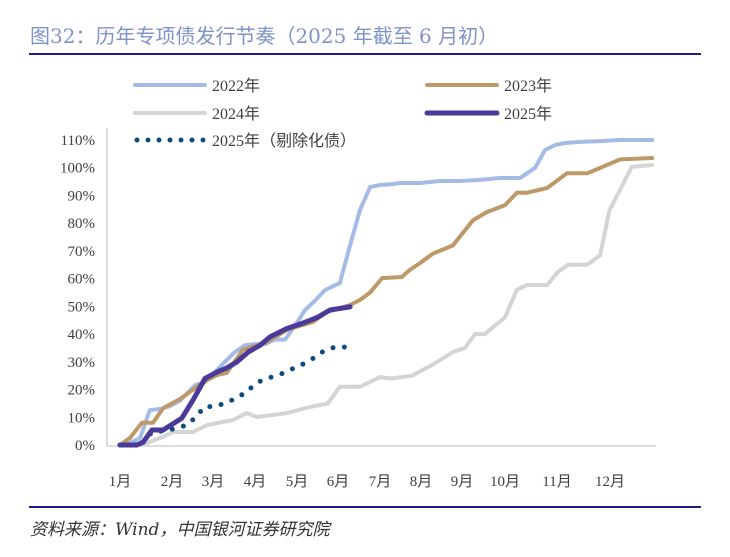 The width and height of the screenshot is (730, 557). Describe the element at coordinates (505, 482) in the screenshot. I see `x-tick-label: 10月` at that location.